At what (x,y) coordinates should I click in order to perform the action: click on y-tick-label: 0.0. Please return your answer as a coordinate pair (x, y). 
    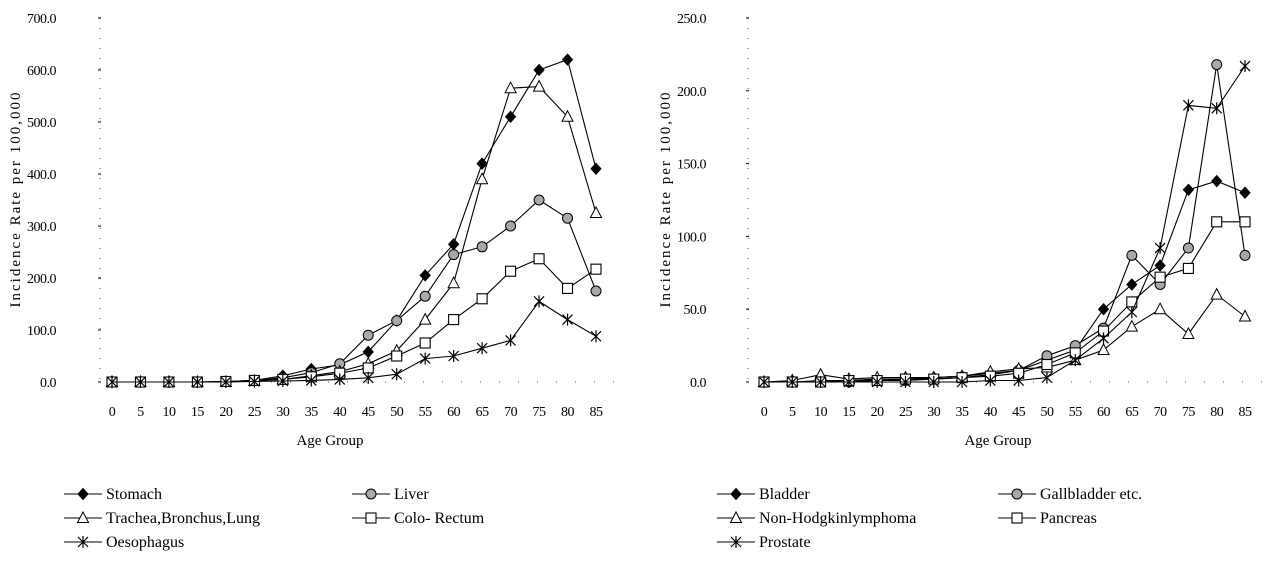
    Looking at the image, I should click on (48, 383).